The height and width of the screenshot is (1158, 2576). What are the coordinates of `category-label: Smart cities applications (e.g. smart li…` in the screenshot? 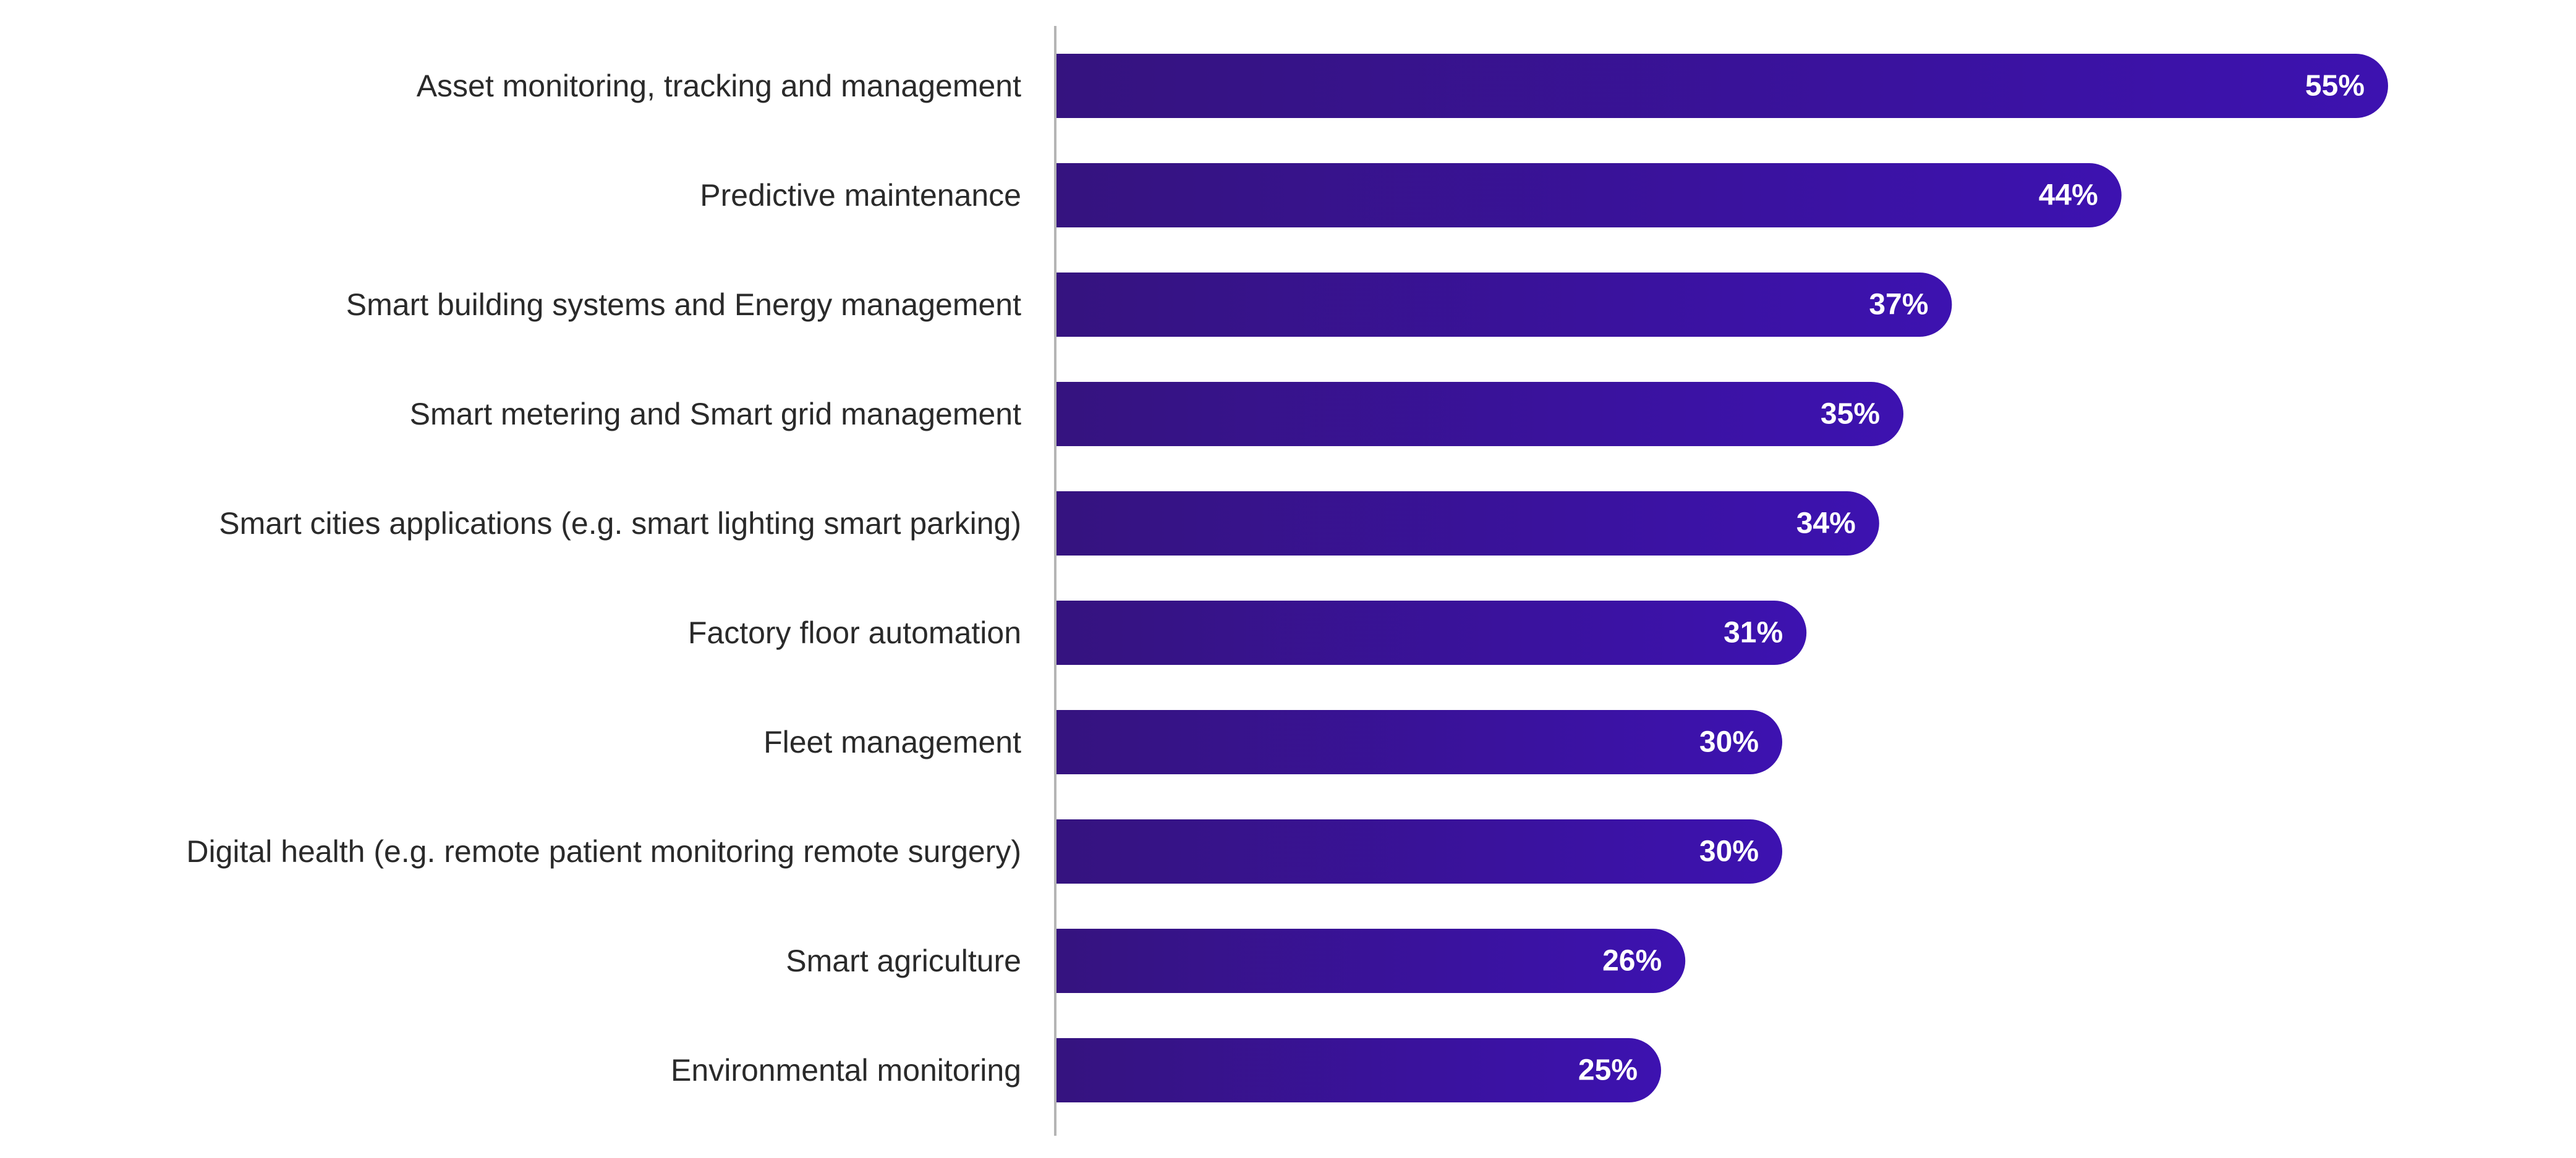 It's located at (620, 523).